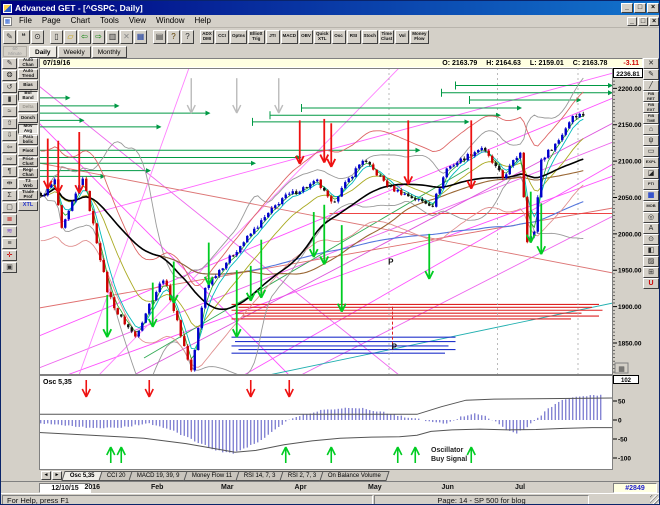 The height and width of the screenshot is (505, 660). What do you see at coordinates (28, 195) in the screenshot?
I see `study-shortcut-trade-prof: Trade Prof` at bounding box center [28, 195].